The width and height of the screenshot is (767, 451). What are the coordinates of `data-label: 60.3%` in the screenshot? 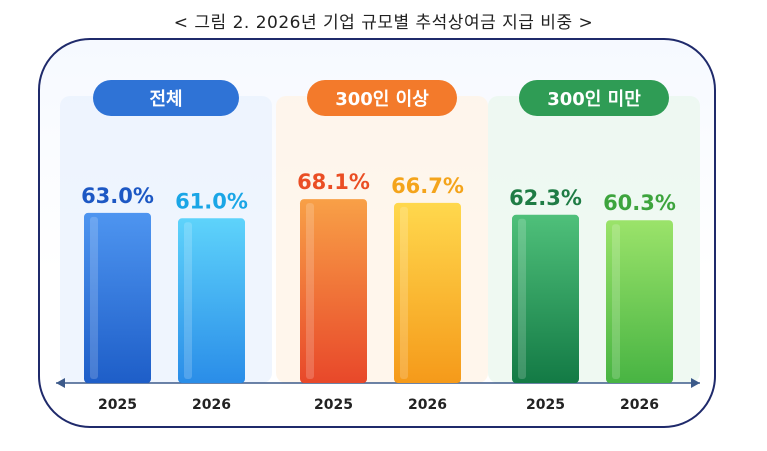 It's located at (639, 203).